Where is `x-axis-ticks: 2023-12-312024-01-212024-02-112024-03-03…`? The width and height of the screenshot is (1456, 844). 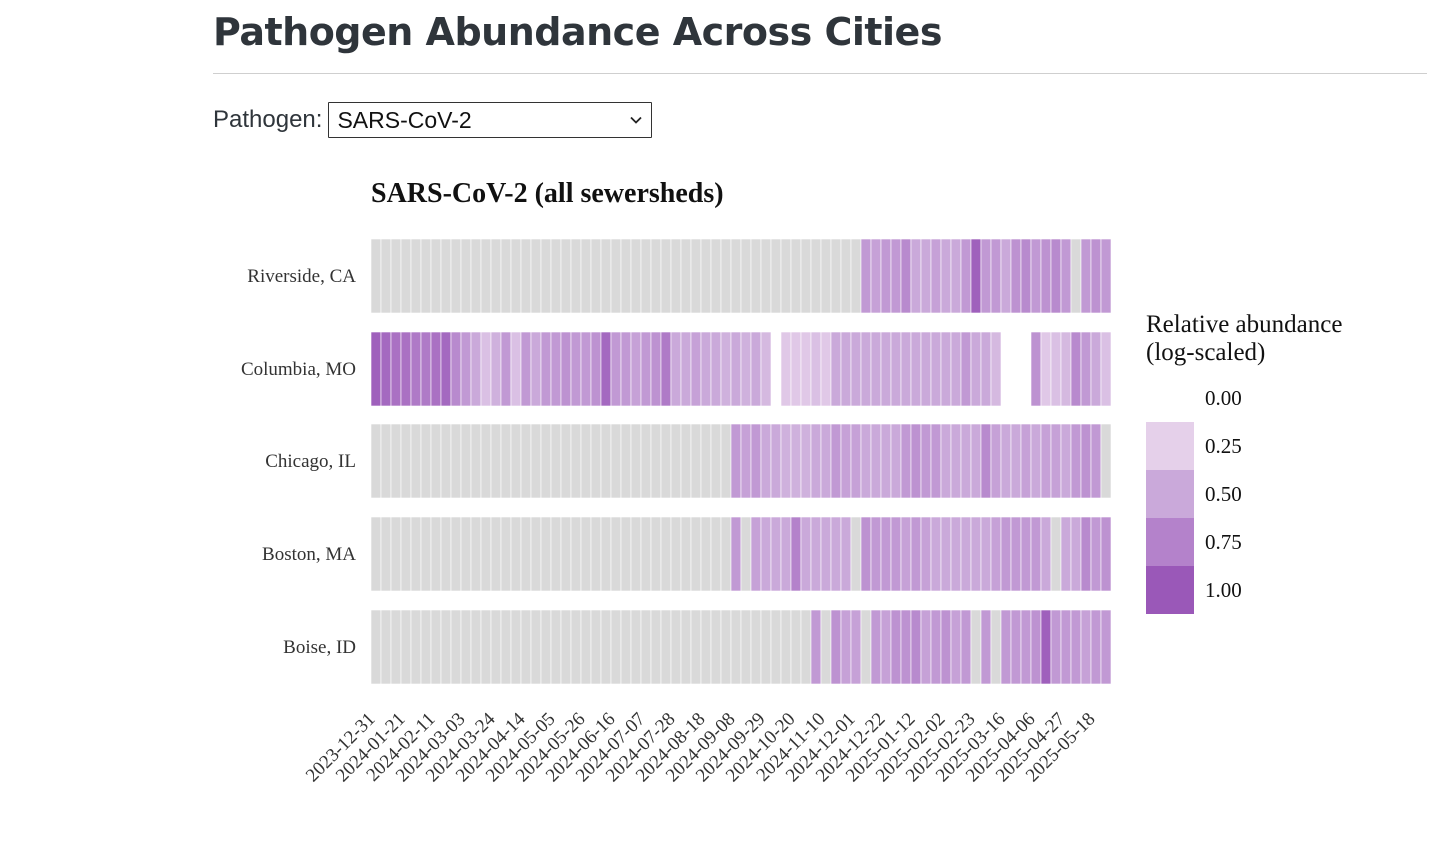 x-axis-ticks: 2023-12-312024-01-212024-02-112024-03-03… is located at coordinates (701, 747).